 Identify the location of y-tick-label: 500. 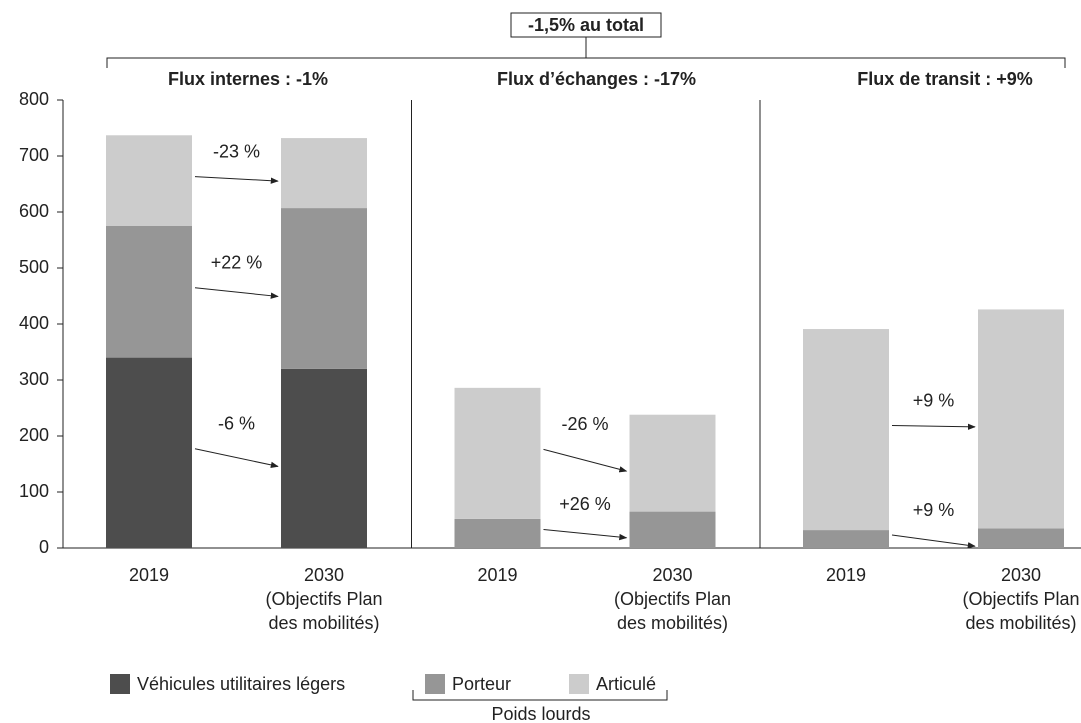
(34, 267).